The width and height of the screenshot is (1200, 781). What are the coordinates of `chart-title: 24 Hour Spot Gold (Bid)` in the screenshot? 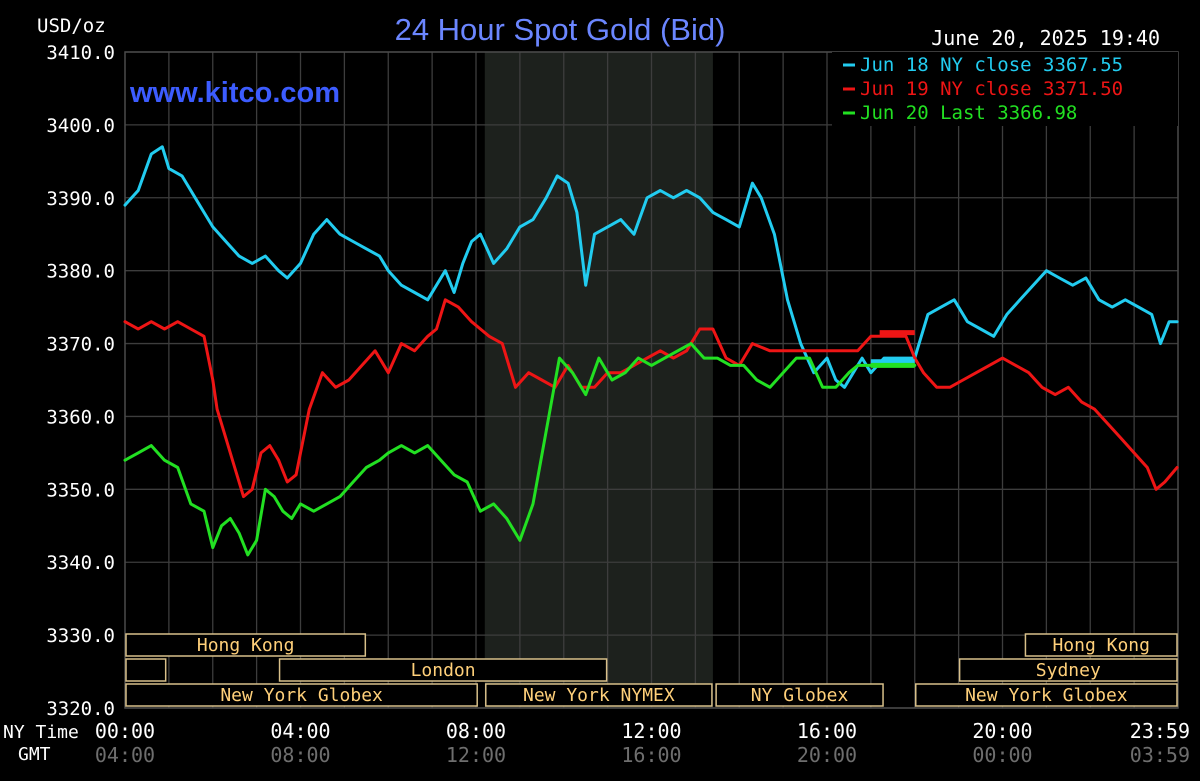 It's located at (560, 29).